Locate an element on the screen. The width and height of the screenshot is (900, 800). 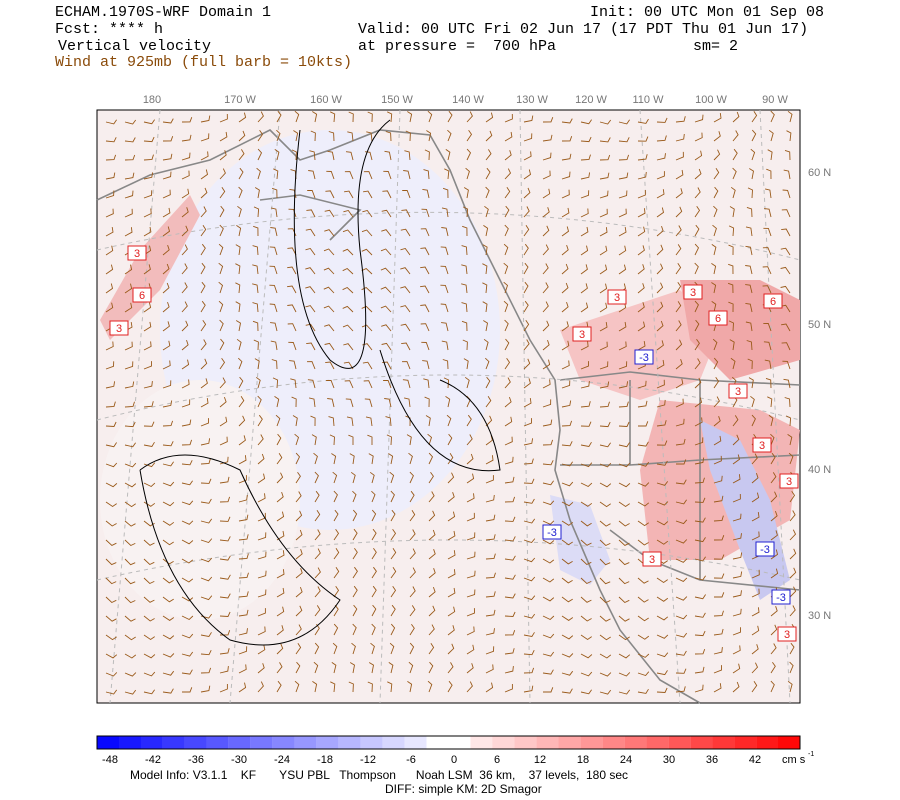
colorbar: -48 -42 -36 -30 -24 -18 -12 -6 0 6 12 18 24 30 36 42 is located at coordinates (448, 750).